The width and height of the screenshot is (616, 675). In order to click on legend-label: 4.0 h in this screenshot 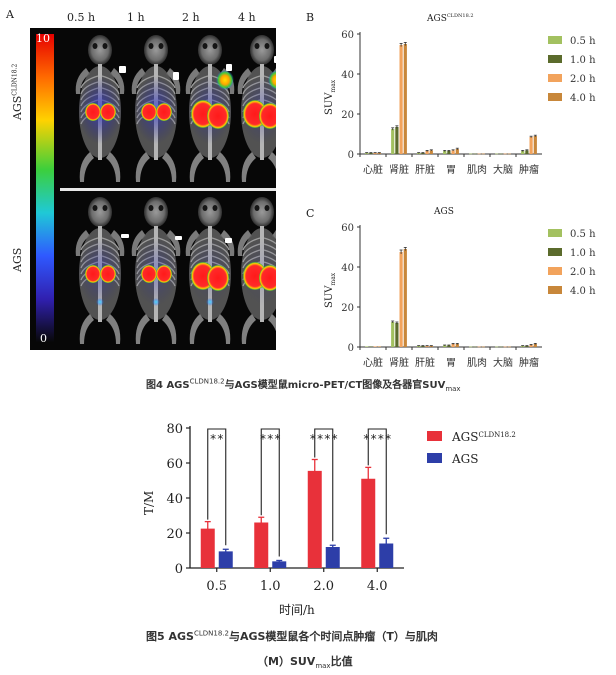, I will do `click(583, 98)`.